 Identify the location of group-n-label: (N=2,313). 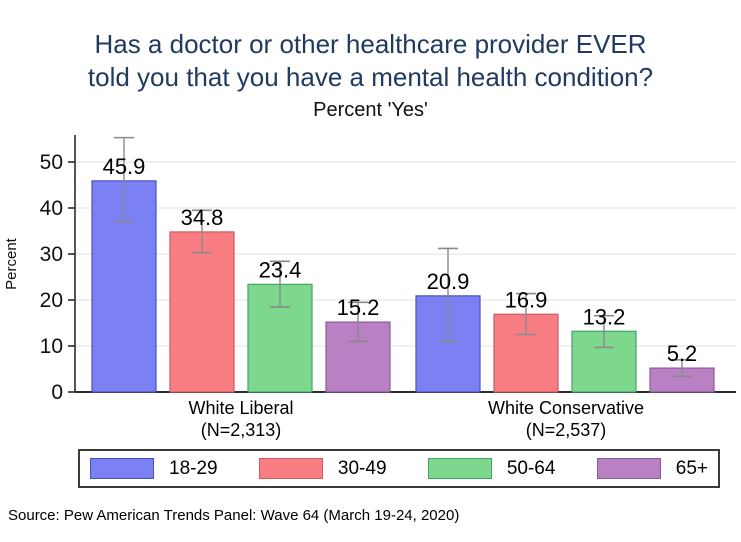
(241, 430).